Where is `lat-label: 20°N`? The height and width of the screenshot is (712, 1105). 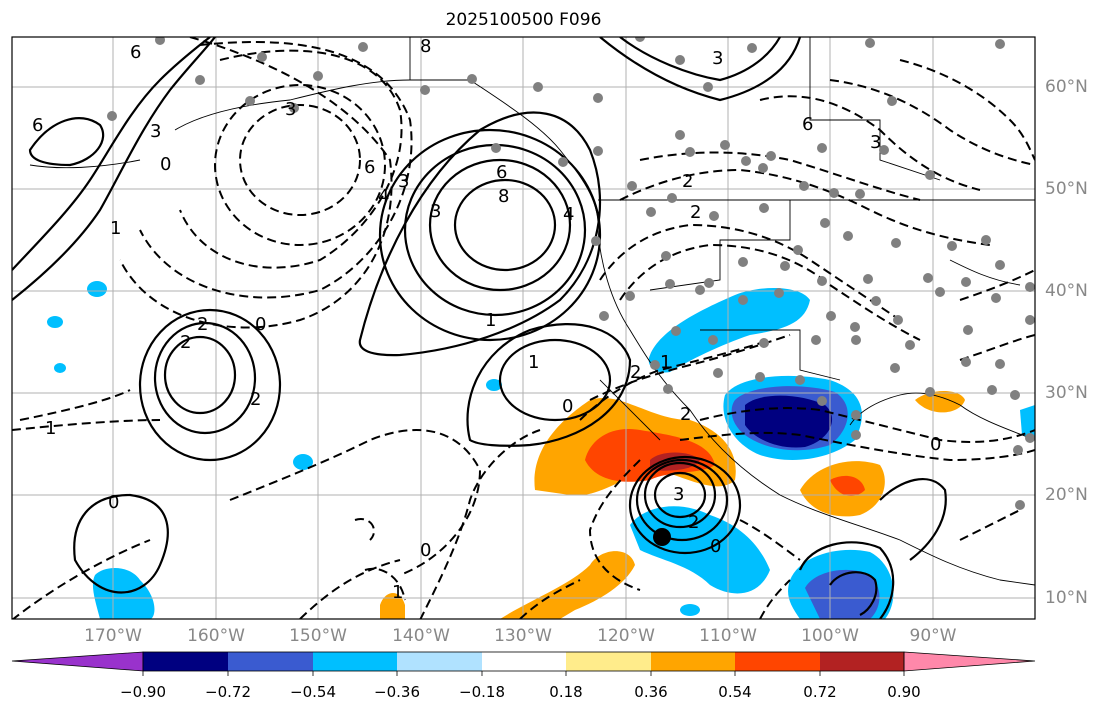
lat-label: 20°N is located at coordinates (1066, 495).